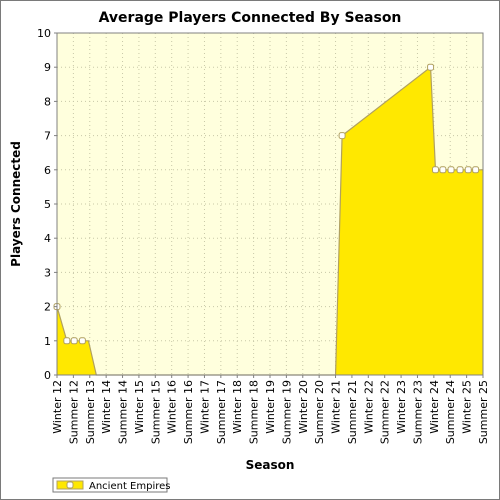 This screenshot has height=500, width=500. Describe the element at coordinates (204, 407) in the screenshot. I see `x-tick-label: Winter 17` at that location.